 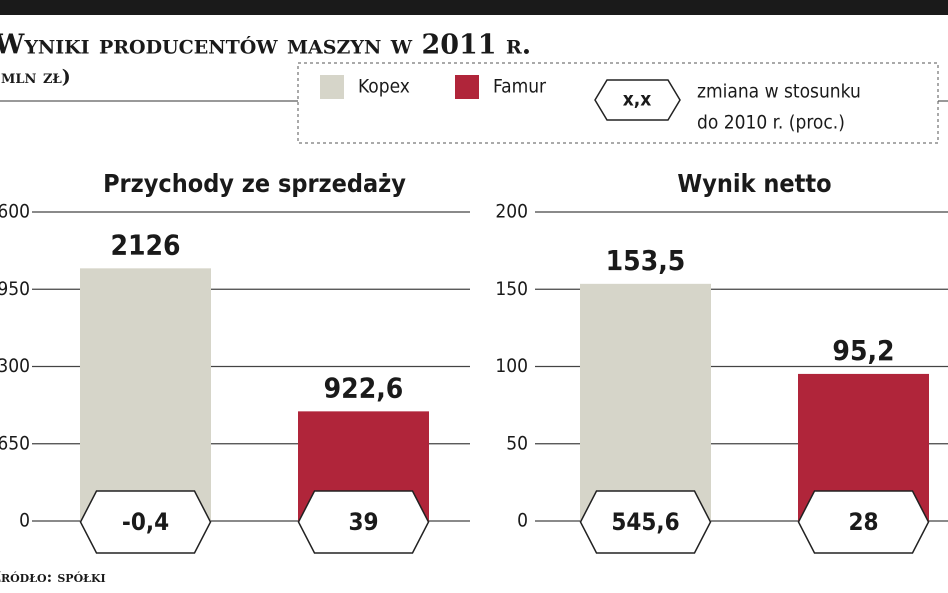 What do you see at coordinates (779, 92) in the screenshot?
I see `legend-change-text: zmiana w stosunku` at bounding box center [779, 92].